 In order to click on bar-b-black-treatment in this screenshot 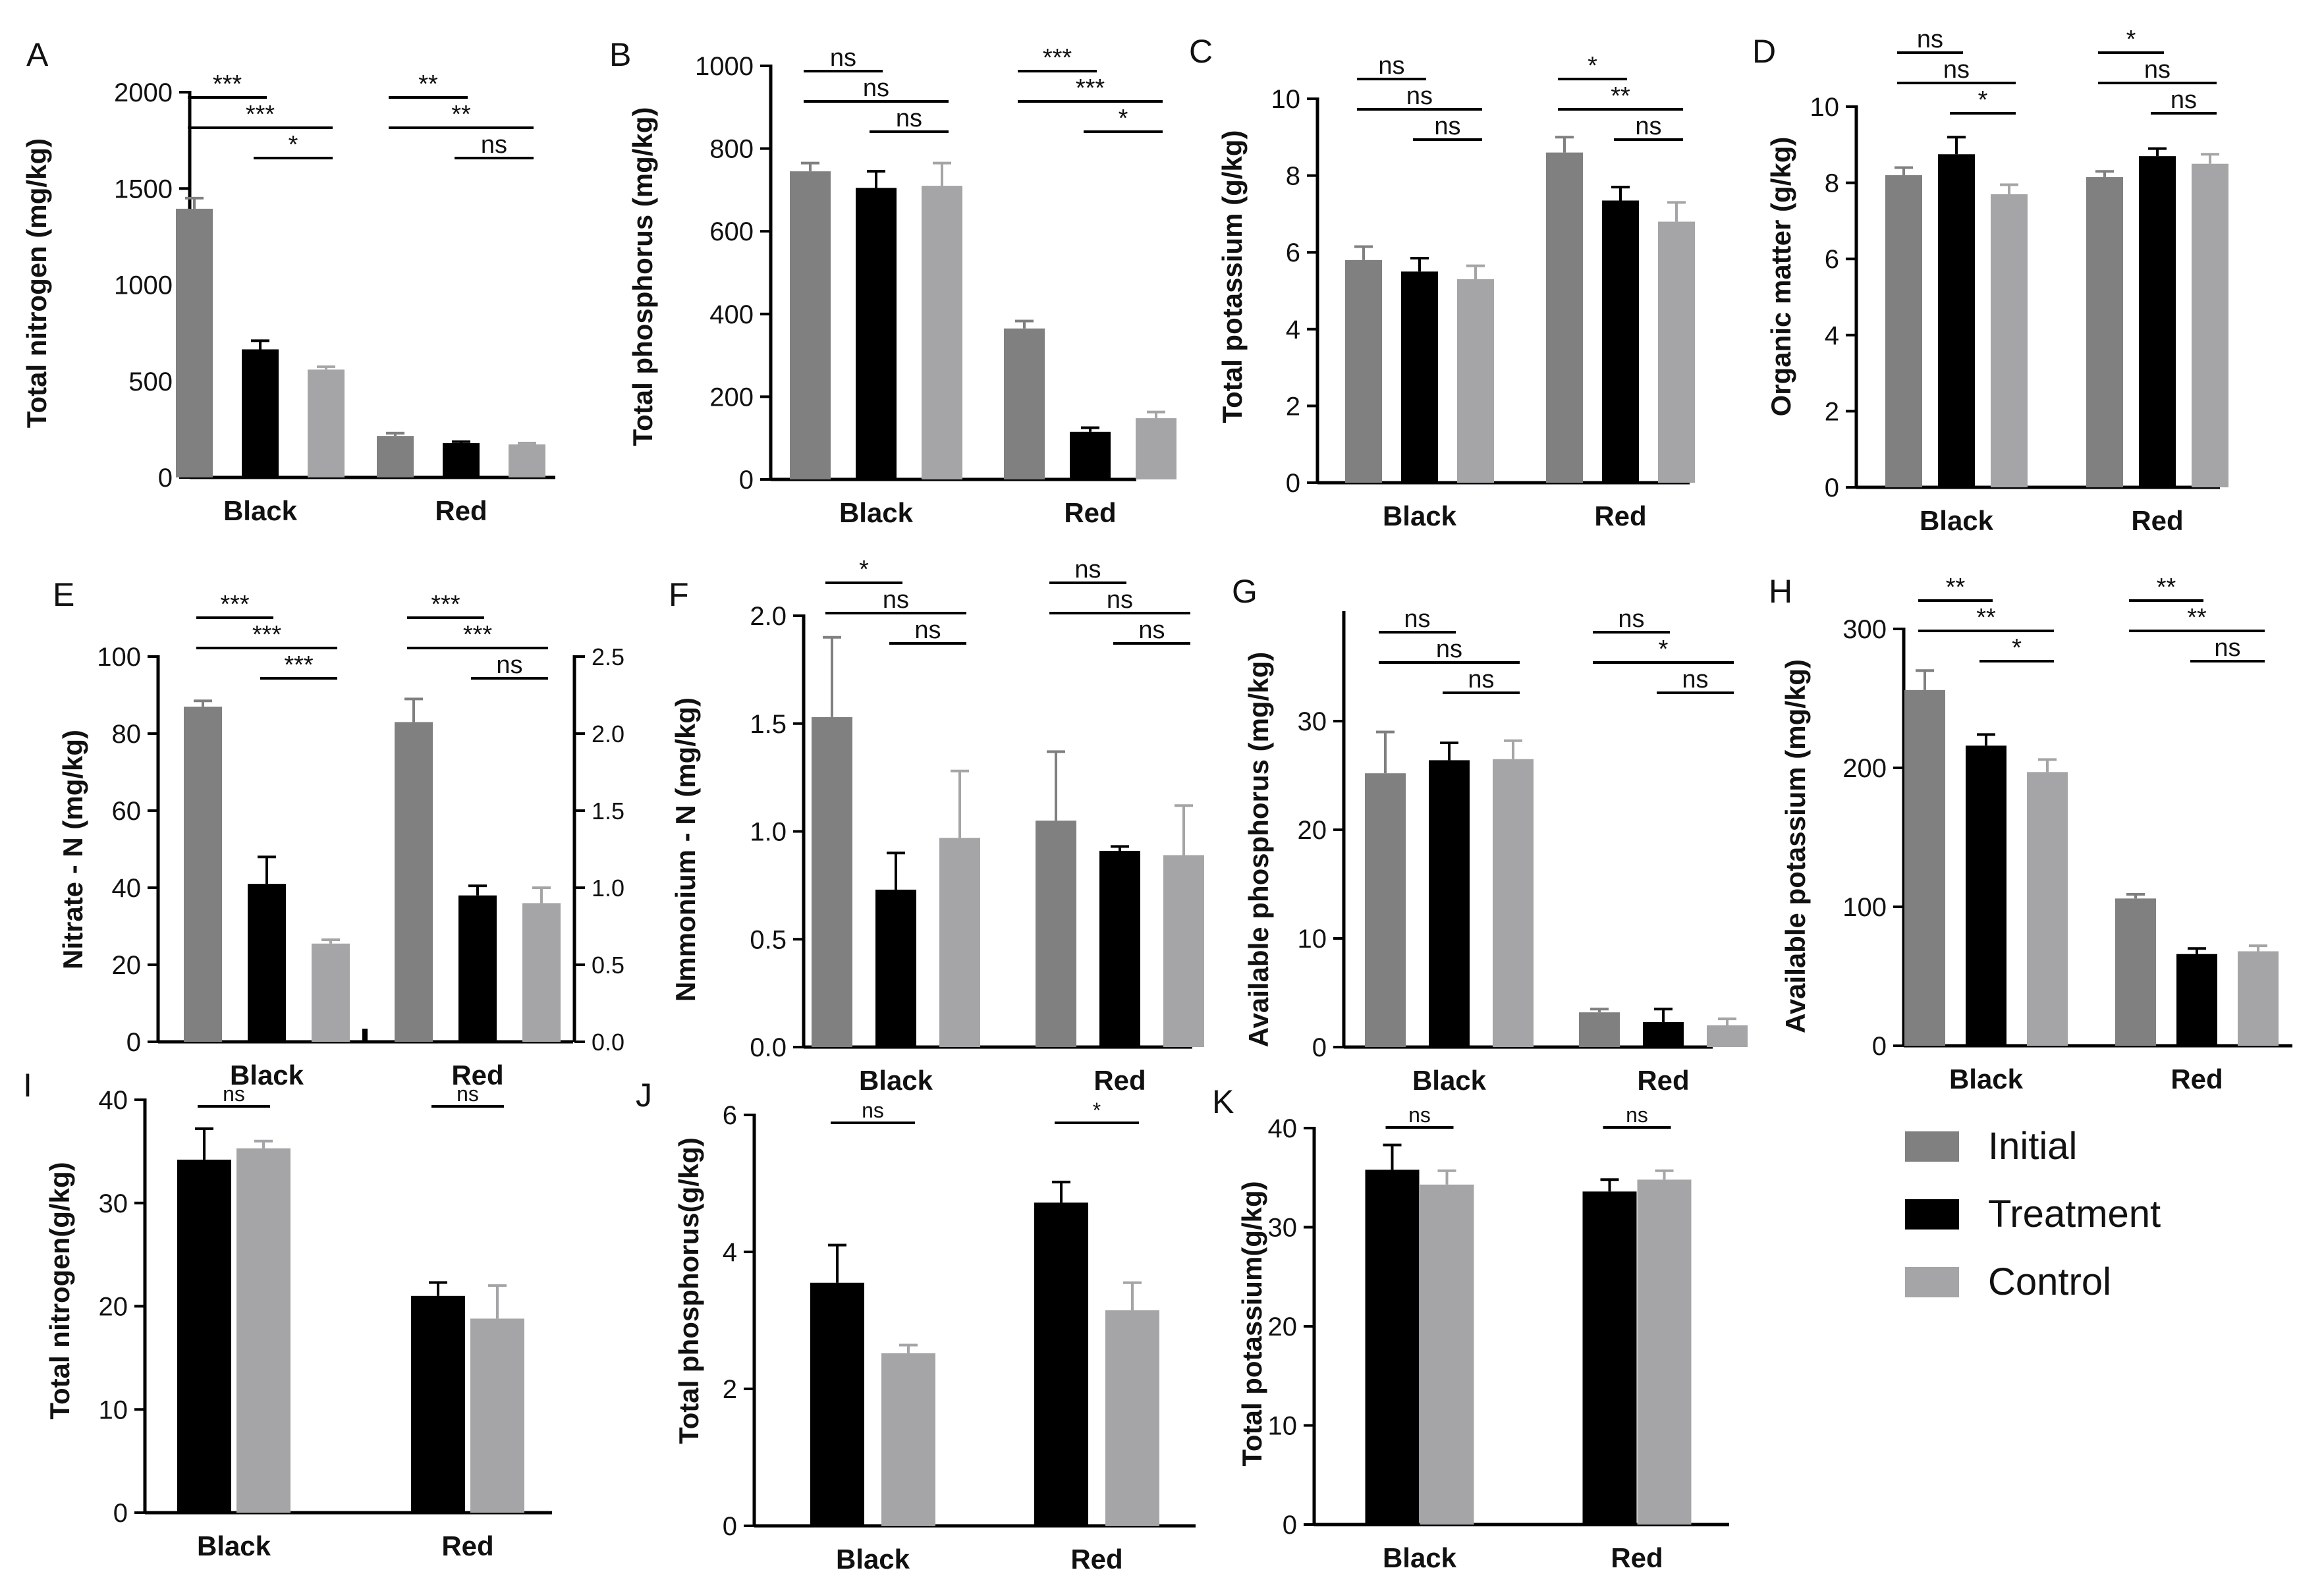, I will do `click(876, 334)`.